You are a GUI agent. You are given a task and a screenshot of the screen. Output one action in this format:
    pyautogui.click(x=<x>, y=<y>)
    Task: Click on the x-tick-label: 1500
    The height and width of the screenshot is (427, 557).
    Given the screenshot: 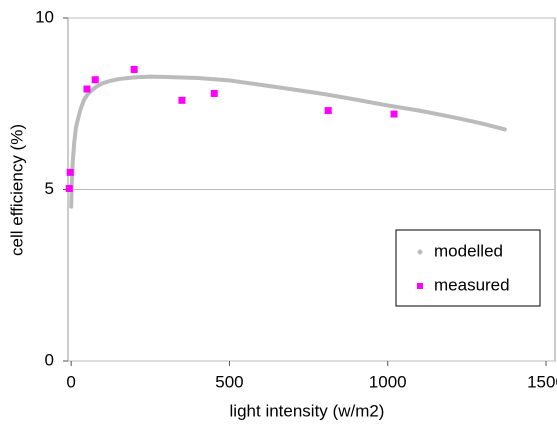 What is the action you would take?
    pyautogui.click(x=542, y=381)
    